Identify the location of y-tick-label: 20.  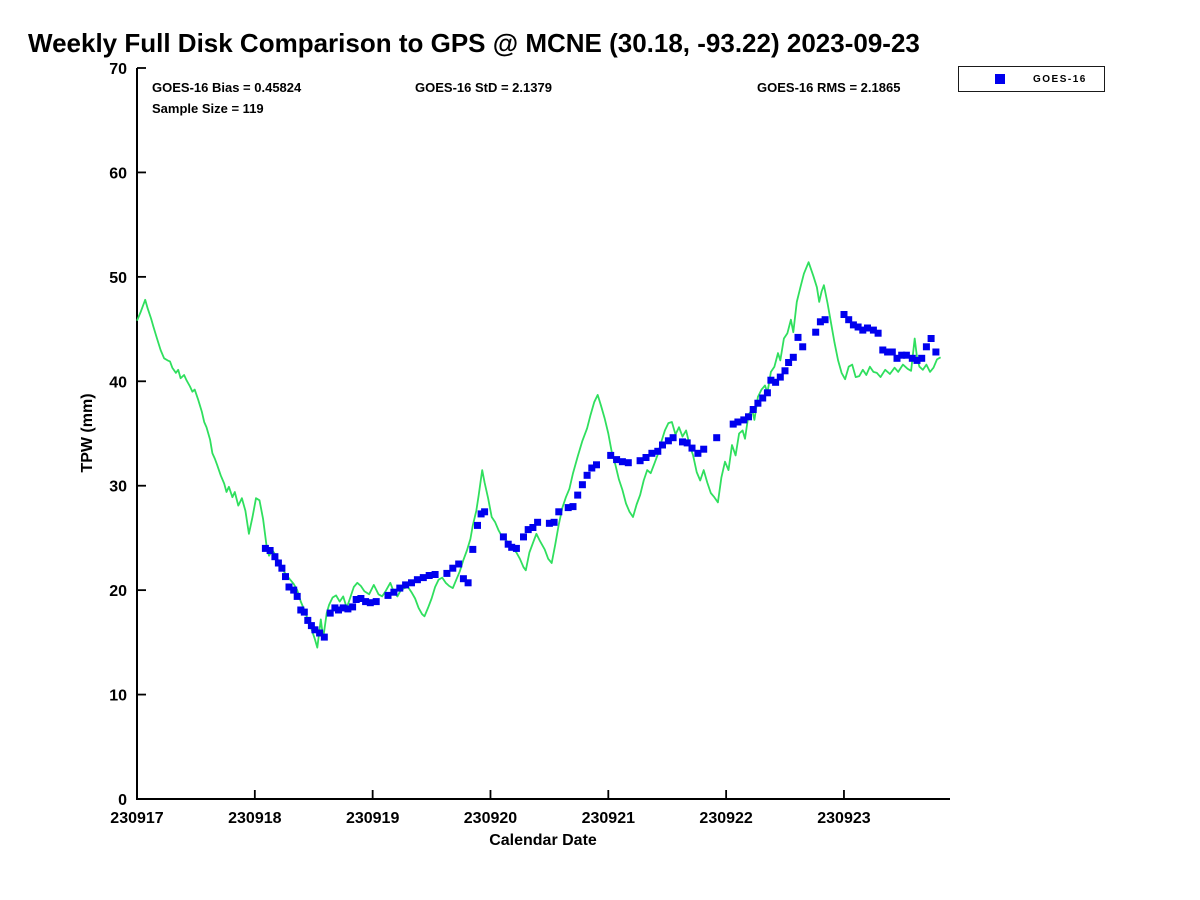
(118, 591).